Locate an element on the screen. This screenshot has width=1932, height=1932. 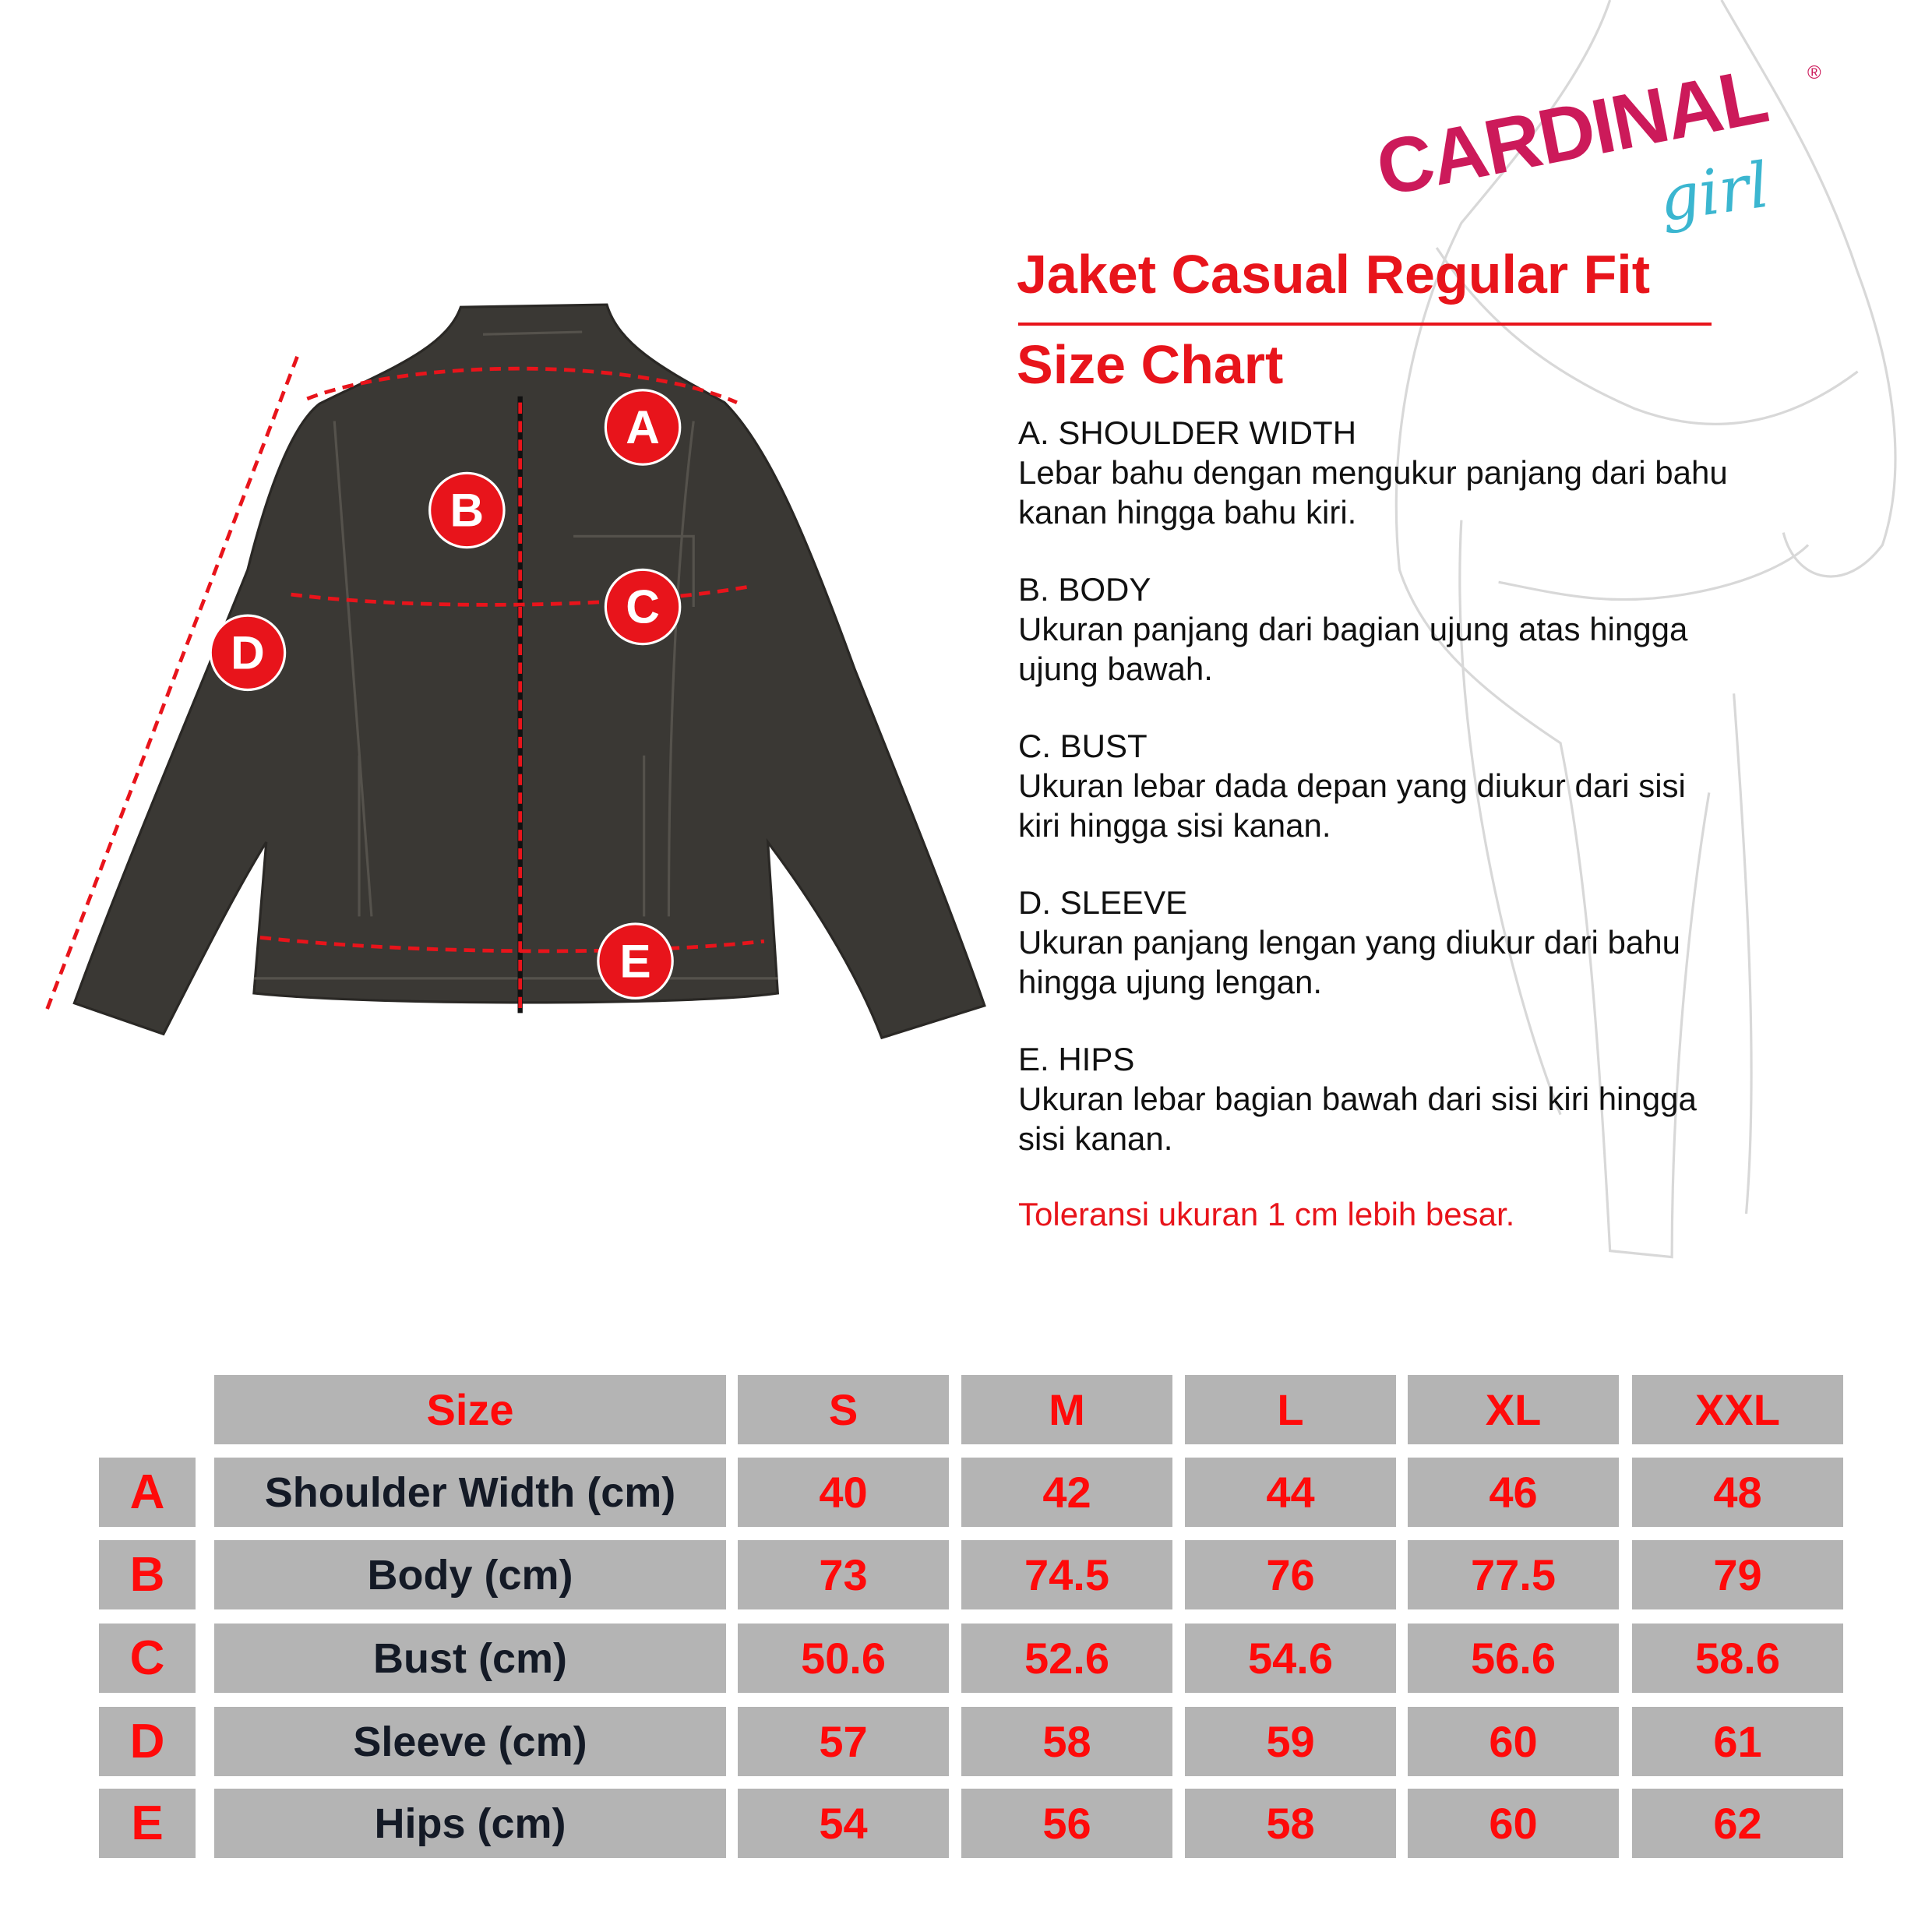
row-label: Body (cm) is located at coordinates (470, 1575).